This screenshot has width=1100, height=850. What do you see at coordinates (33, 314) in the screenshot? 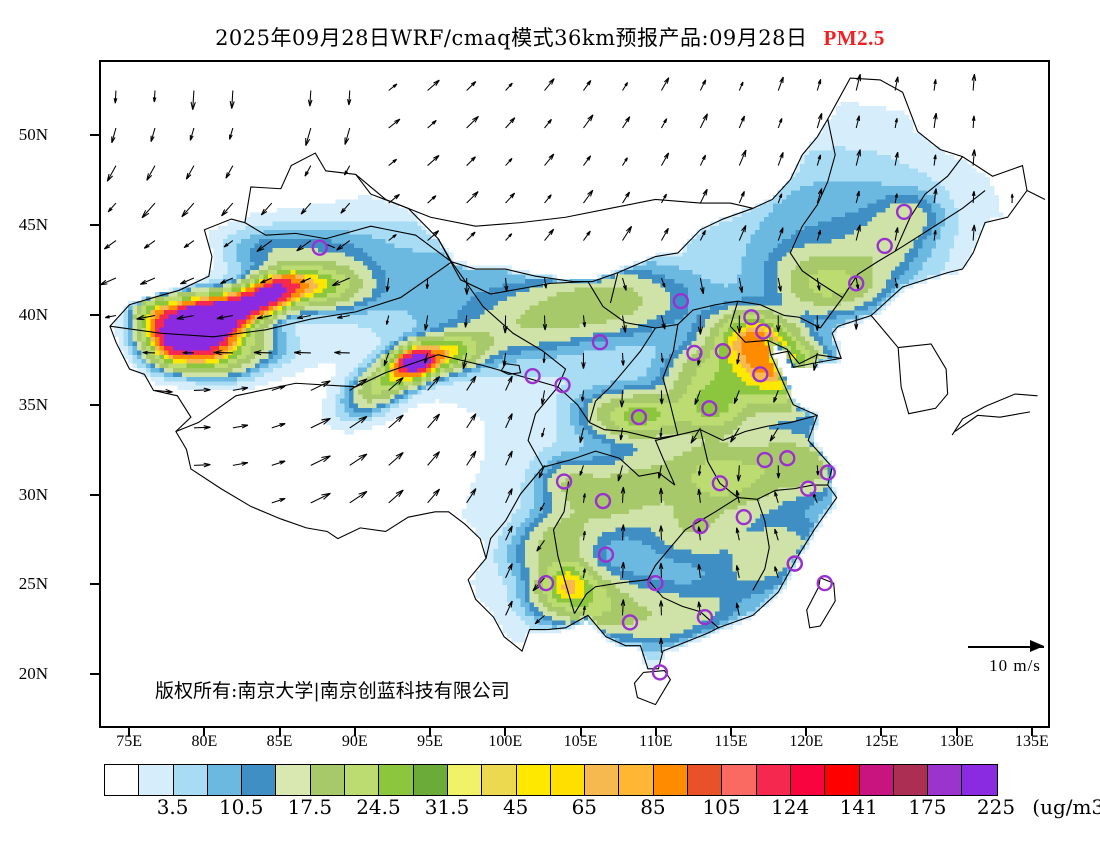
I see `y-axis-tick-label: 40N` at bounding box center [33, 314].